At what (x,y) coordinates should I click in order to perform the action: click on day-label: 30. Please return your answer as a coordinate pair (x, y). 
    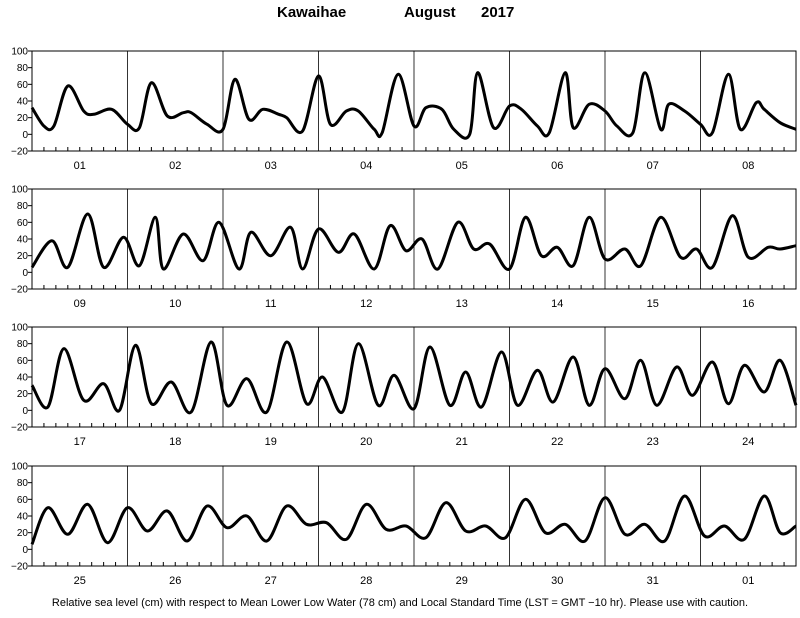
    Looking at the image, I should click on (557, 581).